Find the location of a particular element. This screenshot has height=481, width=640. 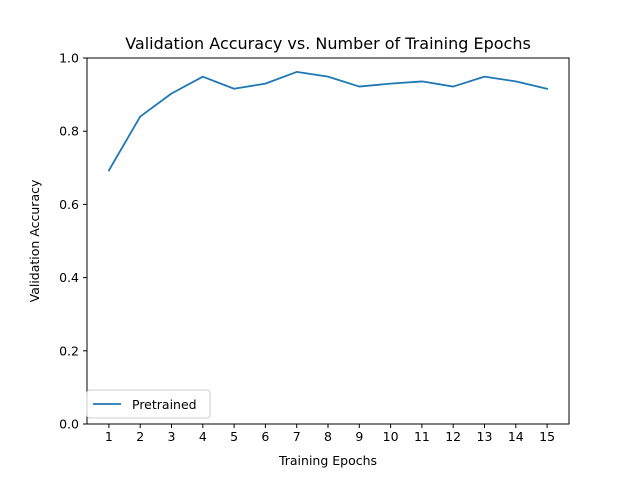

x-tick-label: 7 is located at coordinates (297, 436).